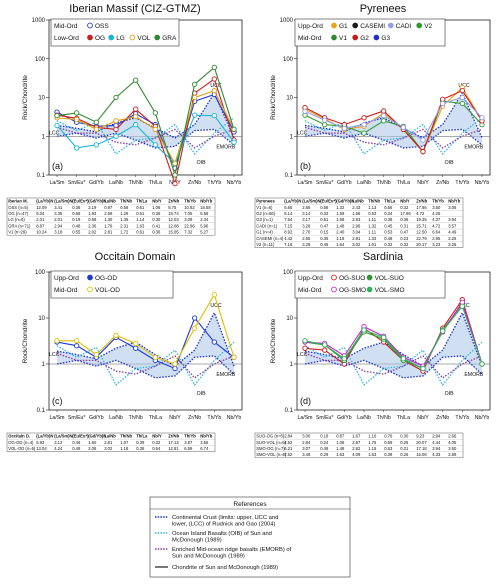 The height and width of the screenshot is (584, 500). Describe the element at coordinates (388, 442) in the screenshot. I see `table-cell: 0.69` at that location.